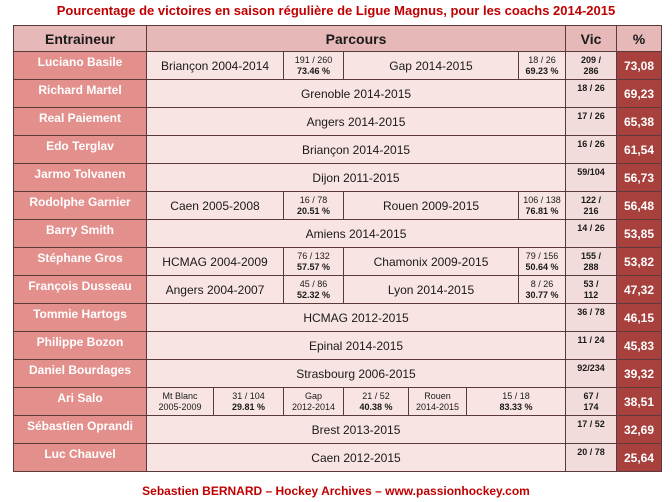 This screenshot has height=502, width=672. Describe the element at coordinates (591, 407) in the screenshot. I see `games-value: 174` at that location.